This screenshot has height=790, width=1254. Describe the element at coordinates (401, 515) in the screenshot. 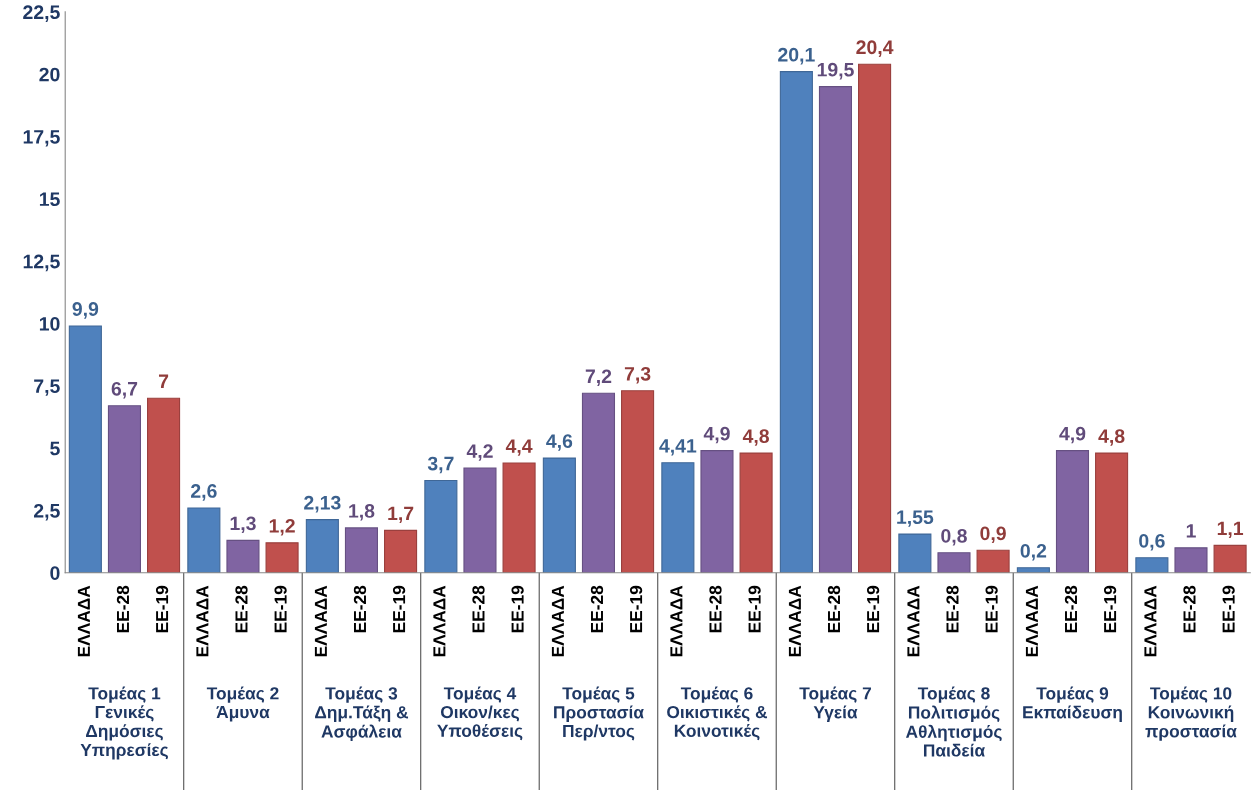

I see `data-label: 1,7` at that location.